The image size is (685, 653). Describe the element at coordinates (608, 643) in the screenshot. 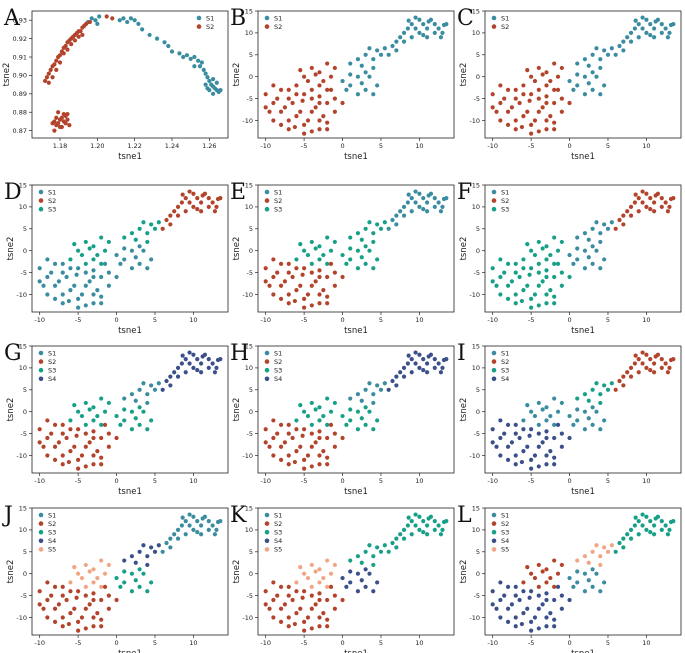

I see `x-tick-label: 5` at that location.